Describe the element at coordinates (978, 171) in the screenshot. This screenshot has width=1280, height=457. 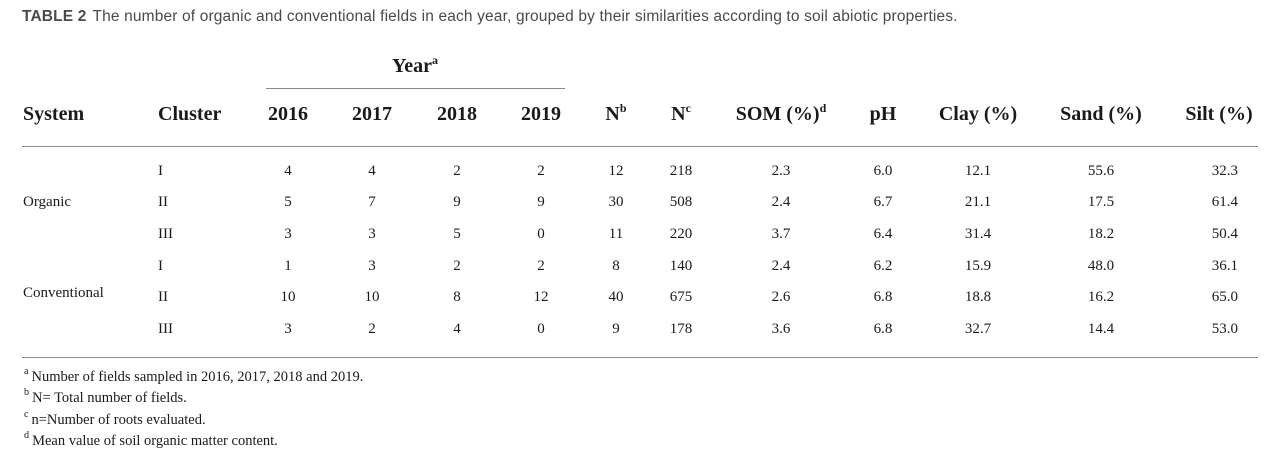
I see `cell-clay: 12.1` at that location.